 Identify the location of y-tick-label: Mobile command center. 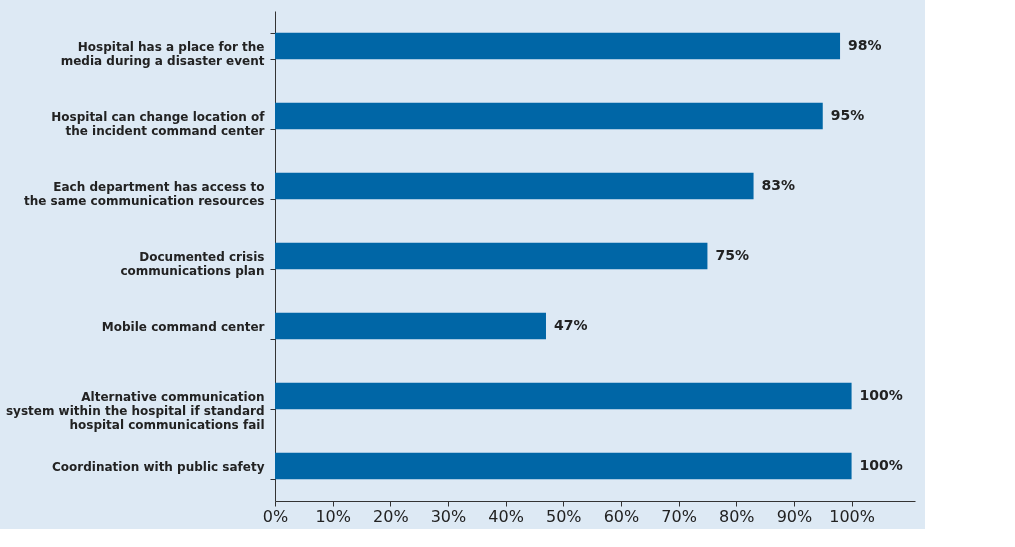
(183, 326).